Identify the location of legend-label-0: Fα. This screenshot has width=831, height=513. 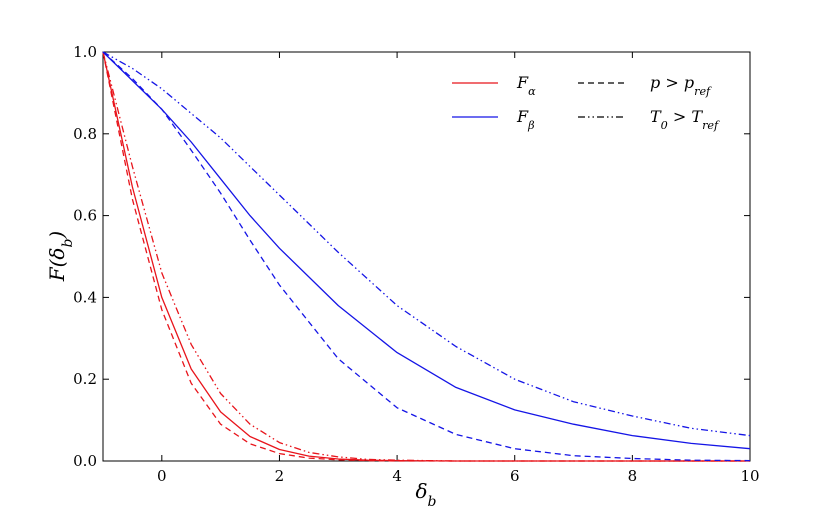
(526, 85).